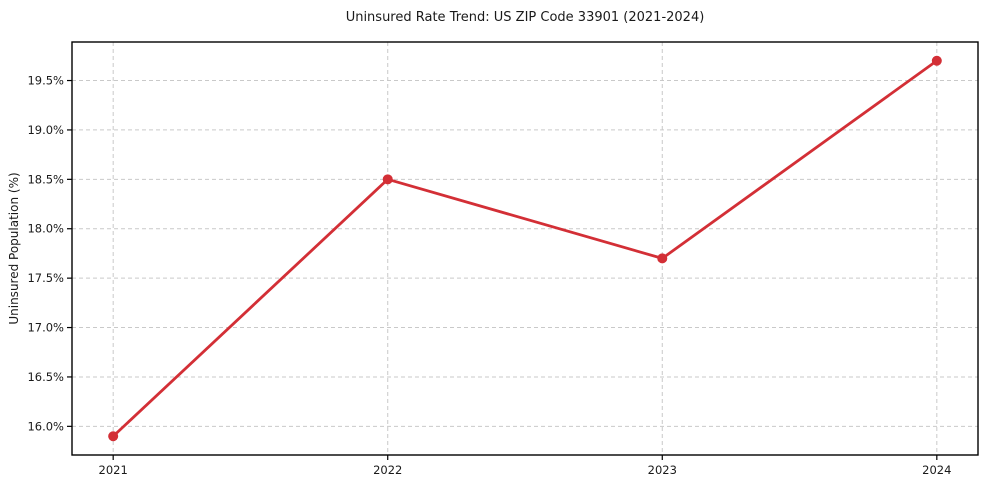 The image size is (989, 490). I want to click on y-axis-label: Uninsured Population (%), so click(14, 248).